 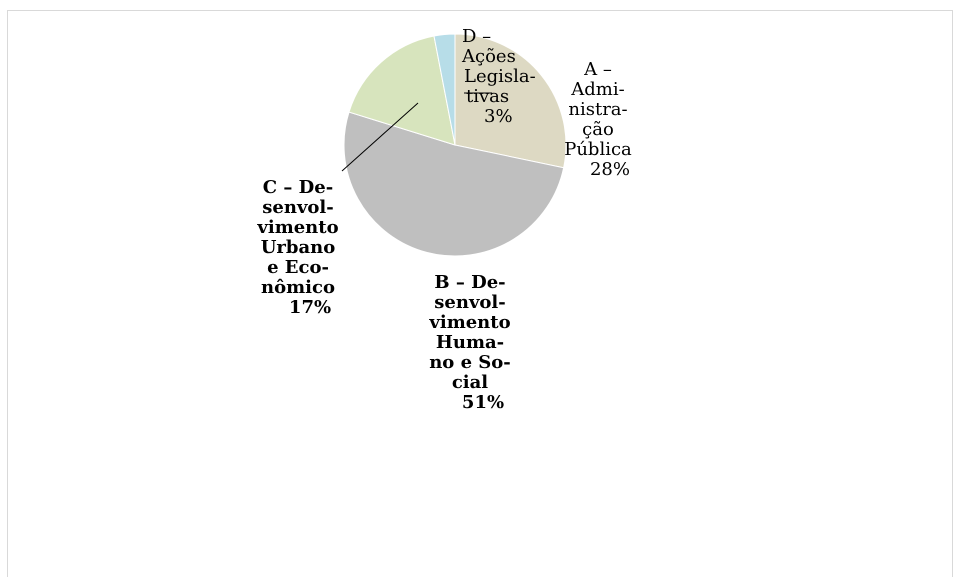 What do you see at coordinates (470, 362) in the screenshot?
I see `slice-b-label-line: no e So-` at bounding box center [470, 362].